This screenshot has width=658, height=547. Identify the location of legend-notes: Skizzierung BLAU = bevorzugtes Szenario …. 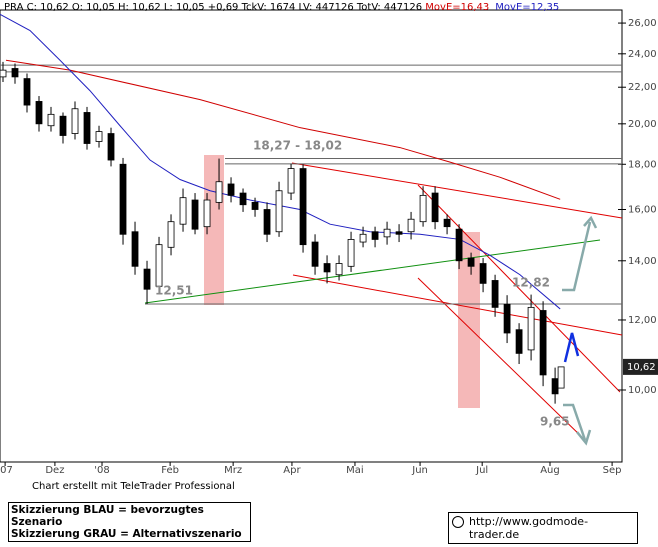
(129, 522).